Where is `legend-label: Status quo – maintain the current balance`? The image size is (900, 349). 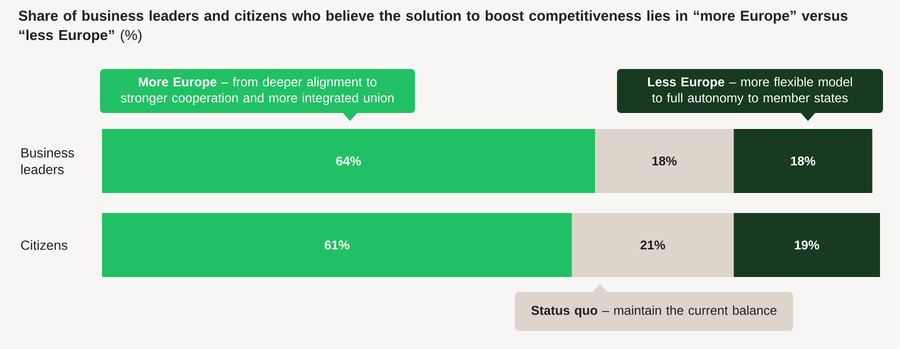
legend-label: Status quo – maintain the current balance is located at coordinates (653, 312).